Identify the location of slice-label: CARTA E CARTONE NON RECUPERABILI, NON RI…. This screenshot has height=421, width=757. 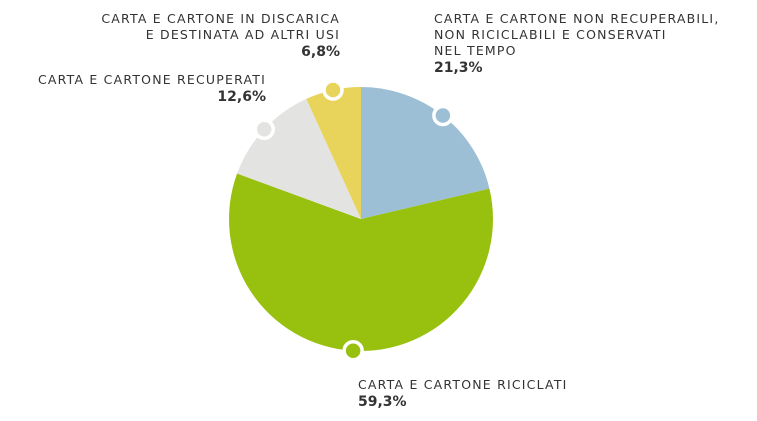
(577, 43).